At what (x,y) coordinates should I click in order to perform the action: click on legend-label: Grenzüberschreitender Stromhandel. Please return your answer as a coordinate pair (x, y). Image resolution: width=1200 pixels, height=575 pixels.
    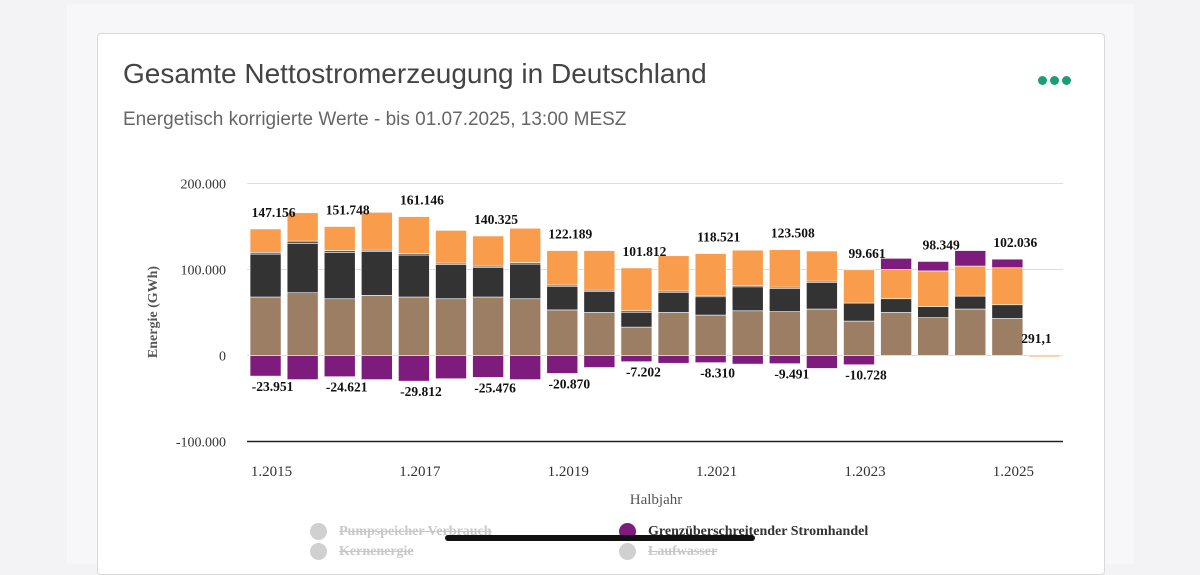
    Looking at the image, I should click on (758, 531).